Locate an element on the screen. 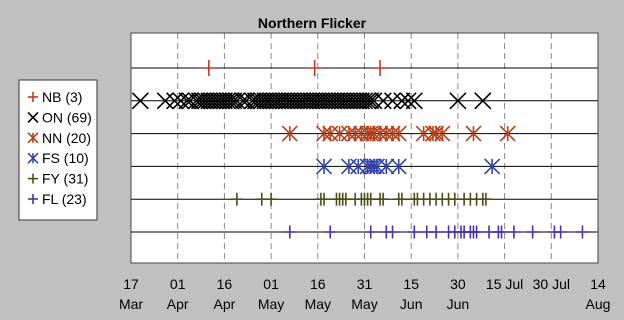 This screenshot has height=320, width=624. chart-title: Northern Flicker is located at coordinates (312, 23).